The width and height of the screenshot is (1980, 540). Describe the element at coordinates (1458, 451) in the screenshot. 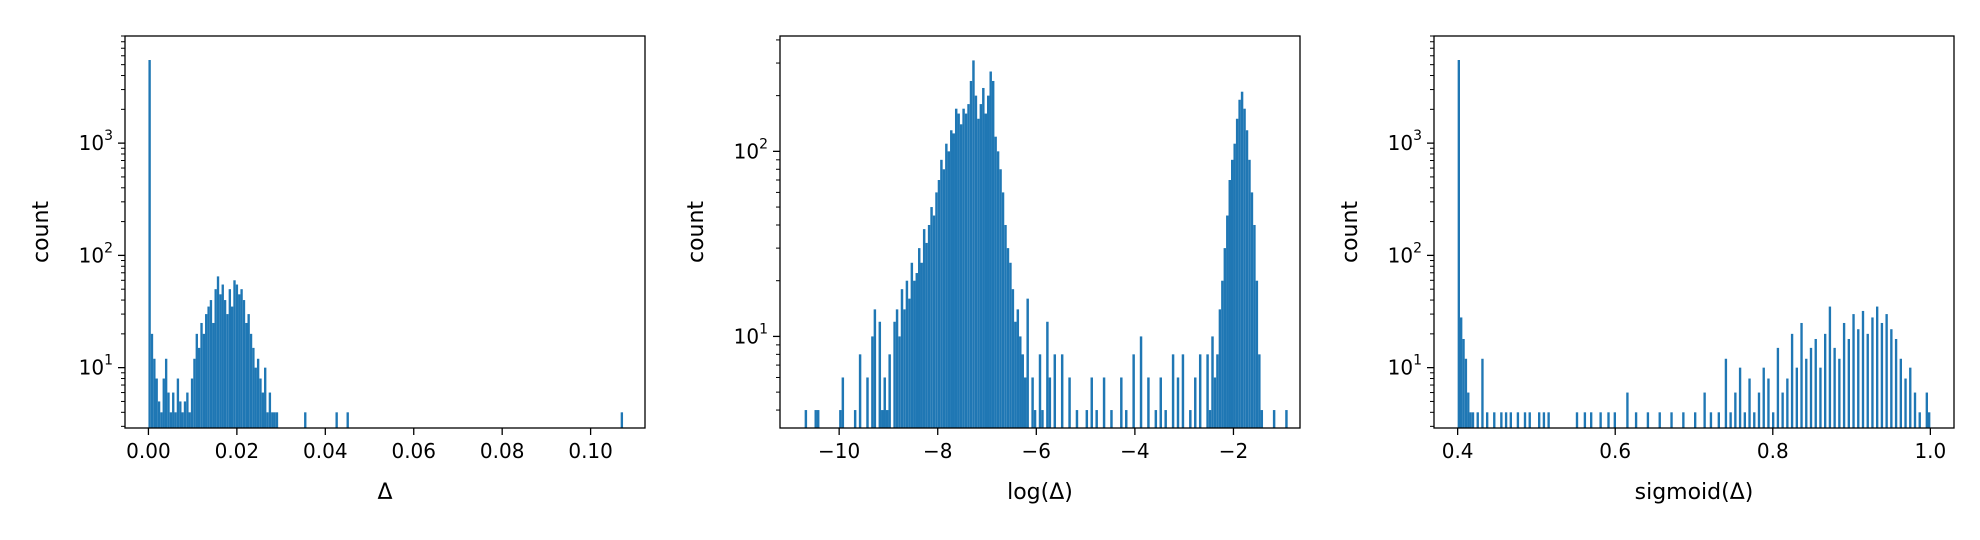

I see `sigmoid-delta-x-tick-label: 0.4` at that location.